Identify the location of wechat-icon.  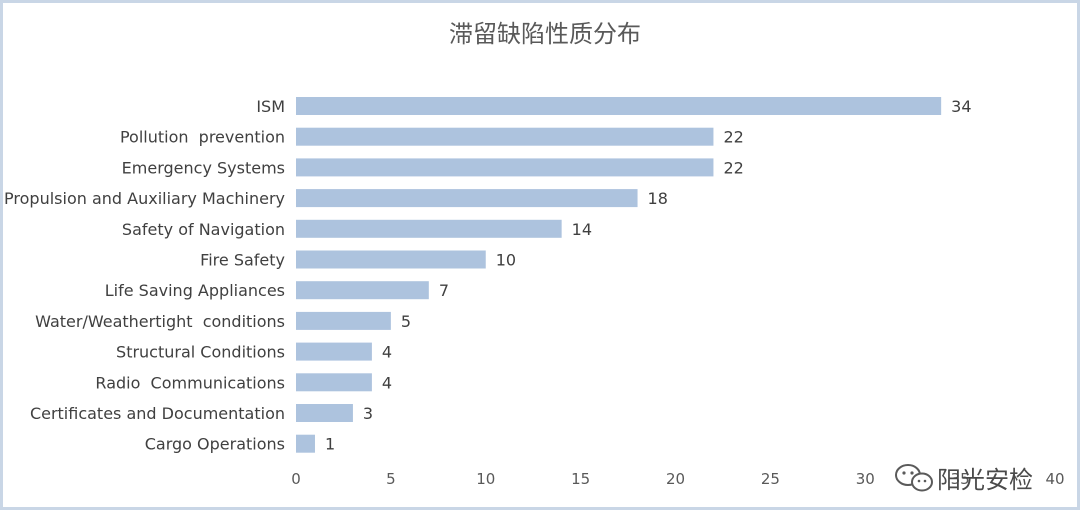
(914, 478).